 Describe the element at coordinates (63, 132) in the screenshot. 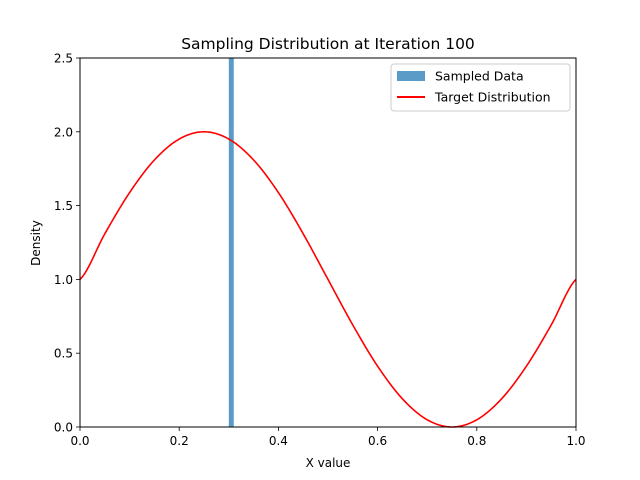

I see `y-tick-label: 2.0` at that location.